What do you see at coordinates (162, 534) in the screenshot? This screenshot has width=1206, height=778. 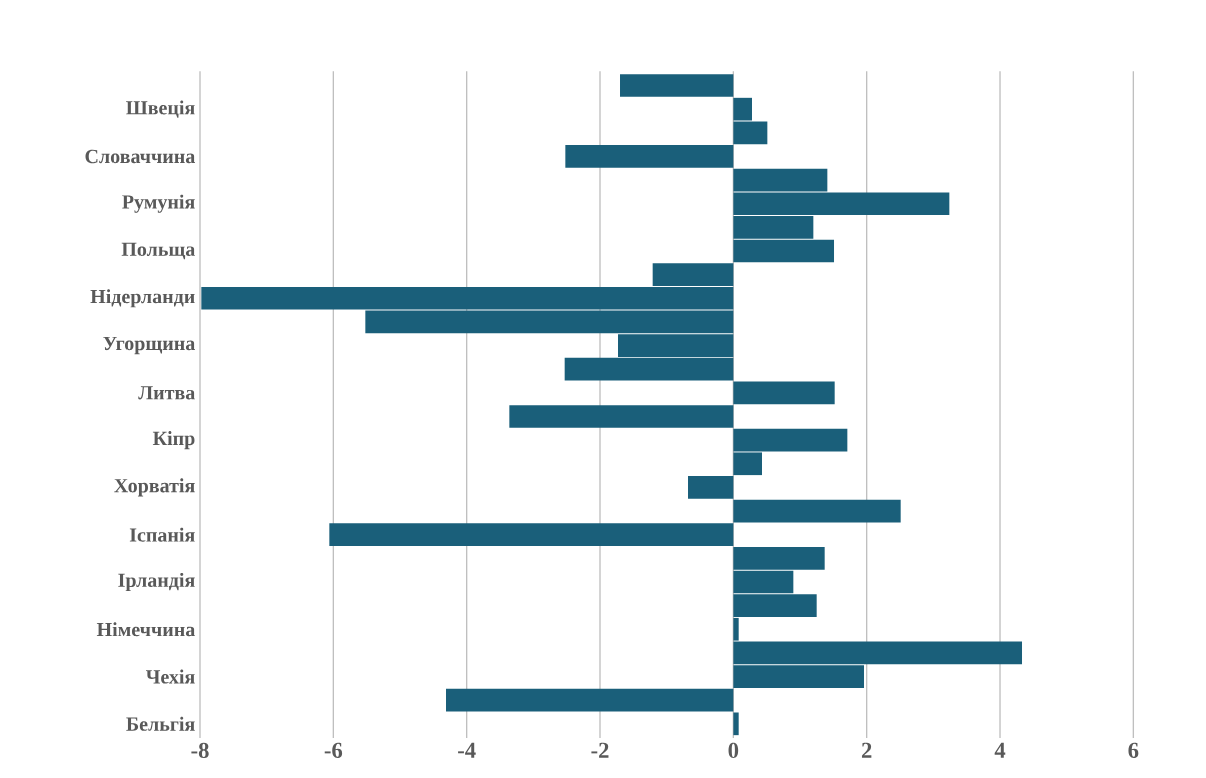 I see `y-tick-label: Іспанія` at bounding box center [162, 534].